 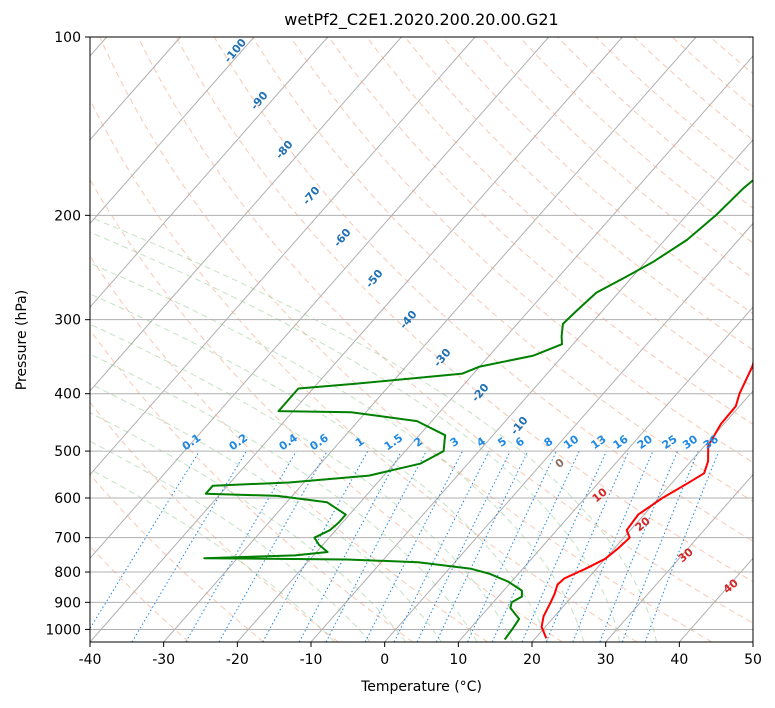 I want to click on x-tick-label: -20, so click(x=237, y=660).